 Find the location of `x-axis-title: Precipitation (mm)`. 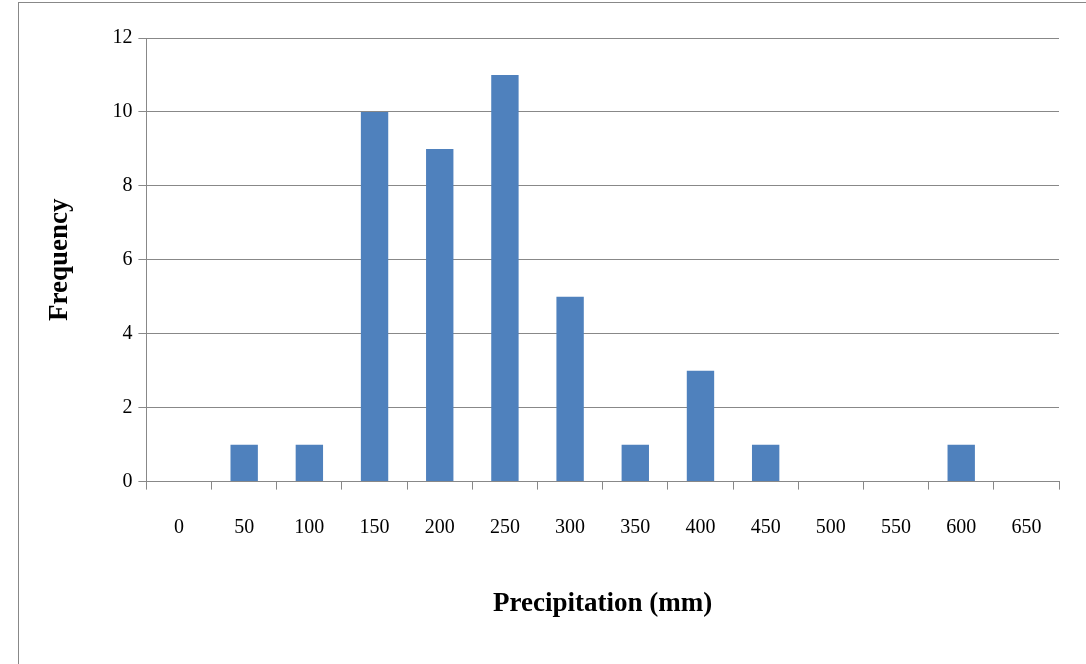

x-axis-title: Precipitation (mm) is located at coordinates (603, 601).